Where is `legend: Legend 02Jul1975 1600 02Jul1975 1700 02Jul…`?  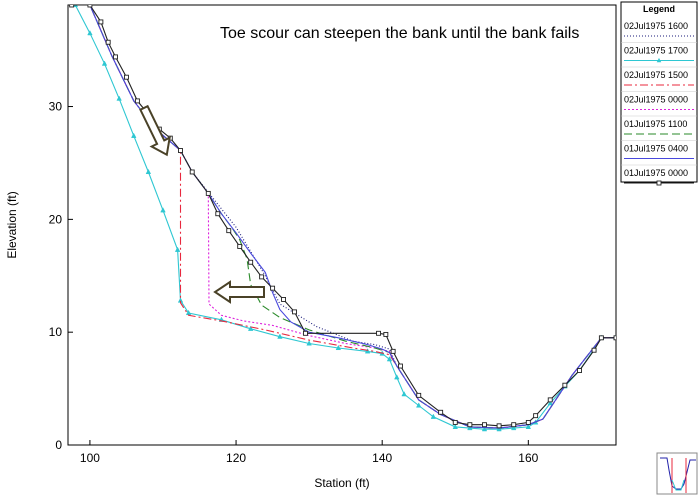 legend: Legend 02Jul1975 1600 02Jul1975 1700 02Jul… is located at coordinates (659, 93).